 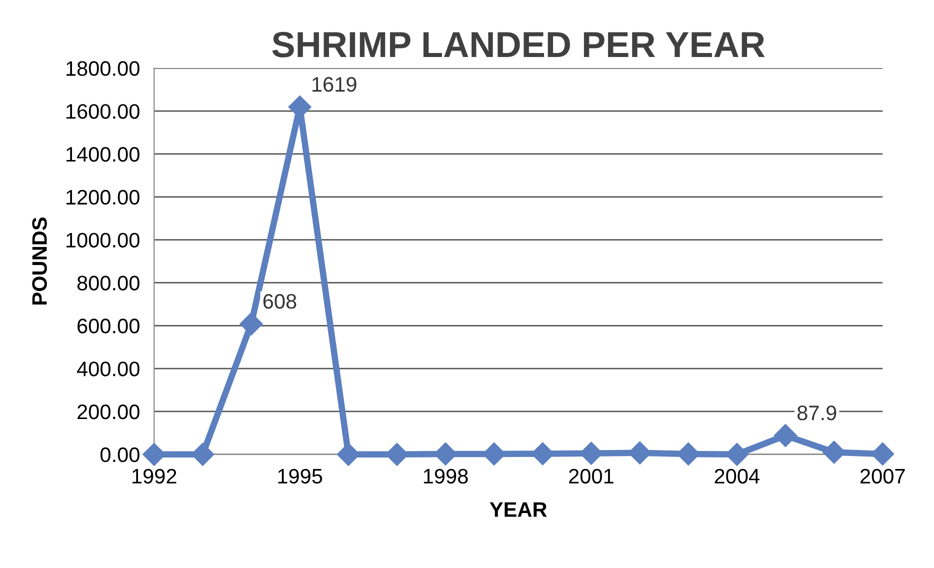 What do you see at coordinates (154, 476) in the screenshot?
I see `x-tick-label: 1992` at bounding box center [154, 476].